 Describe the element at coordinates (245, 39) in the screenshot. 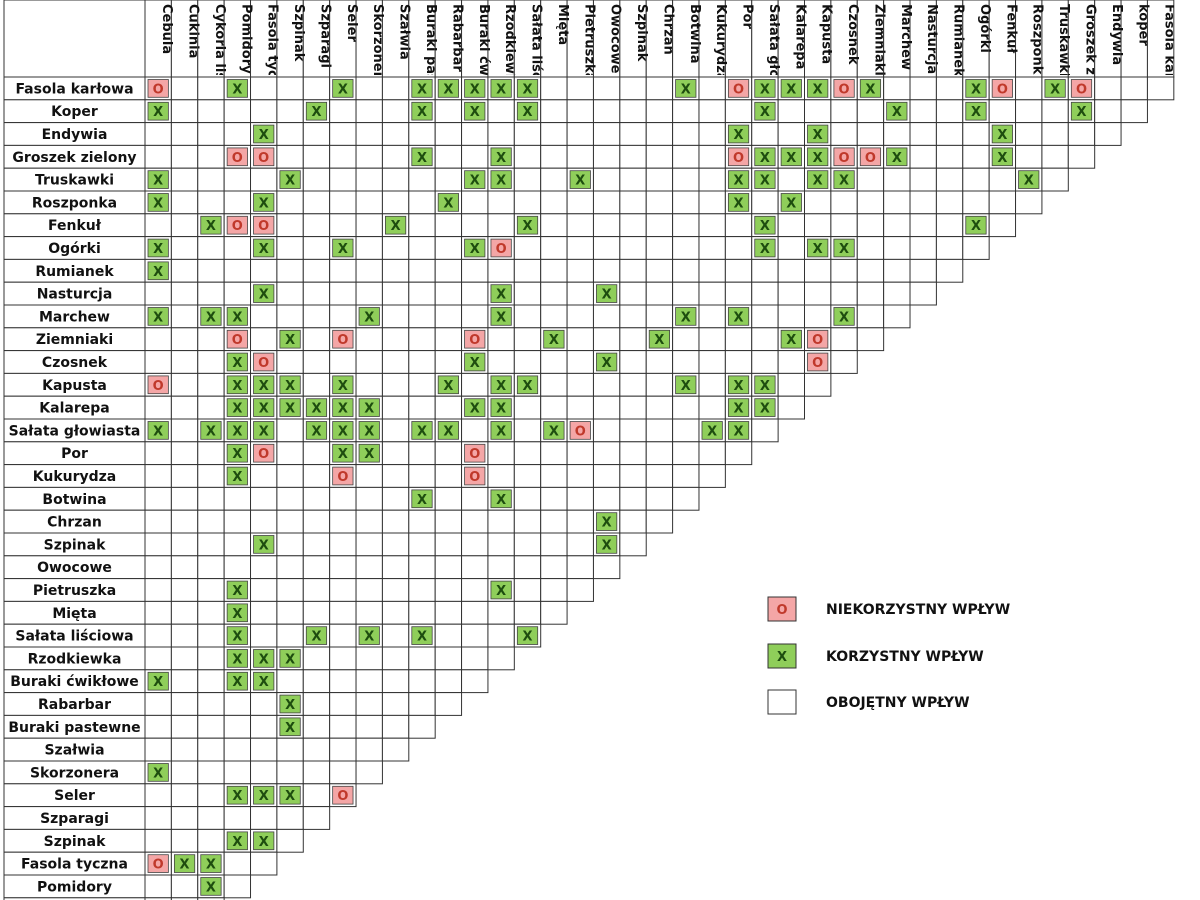

I see `column-label: Pomidory` at that location.